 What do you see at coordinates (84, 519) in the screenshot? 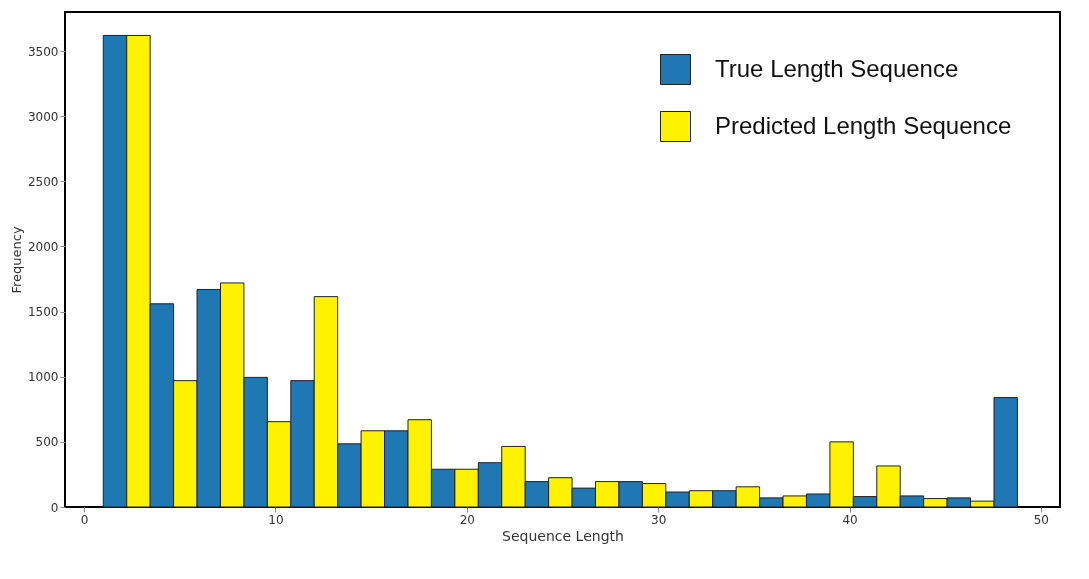
I see `x-tick-label: 0` at bounding box center [84, 519].